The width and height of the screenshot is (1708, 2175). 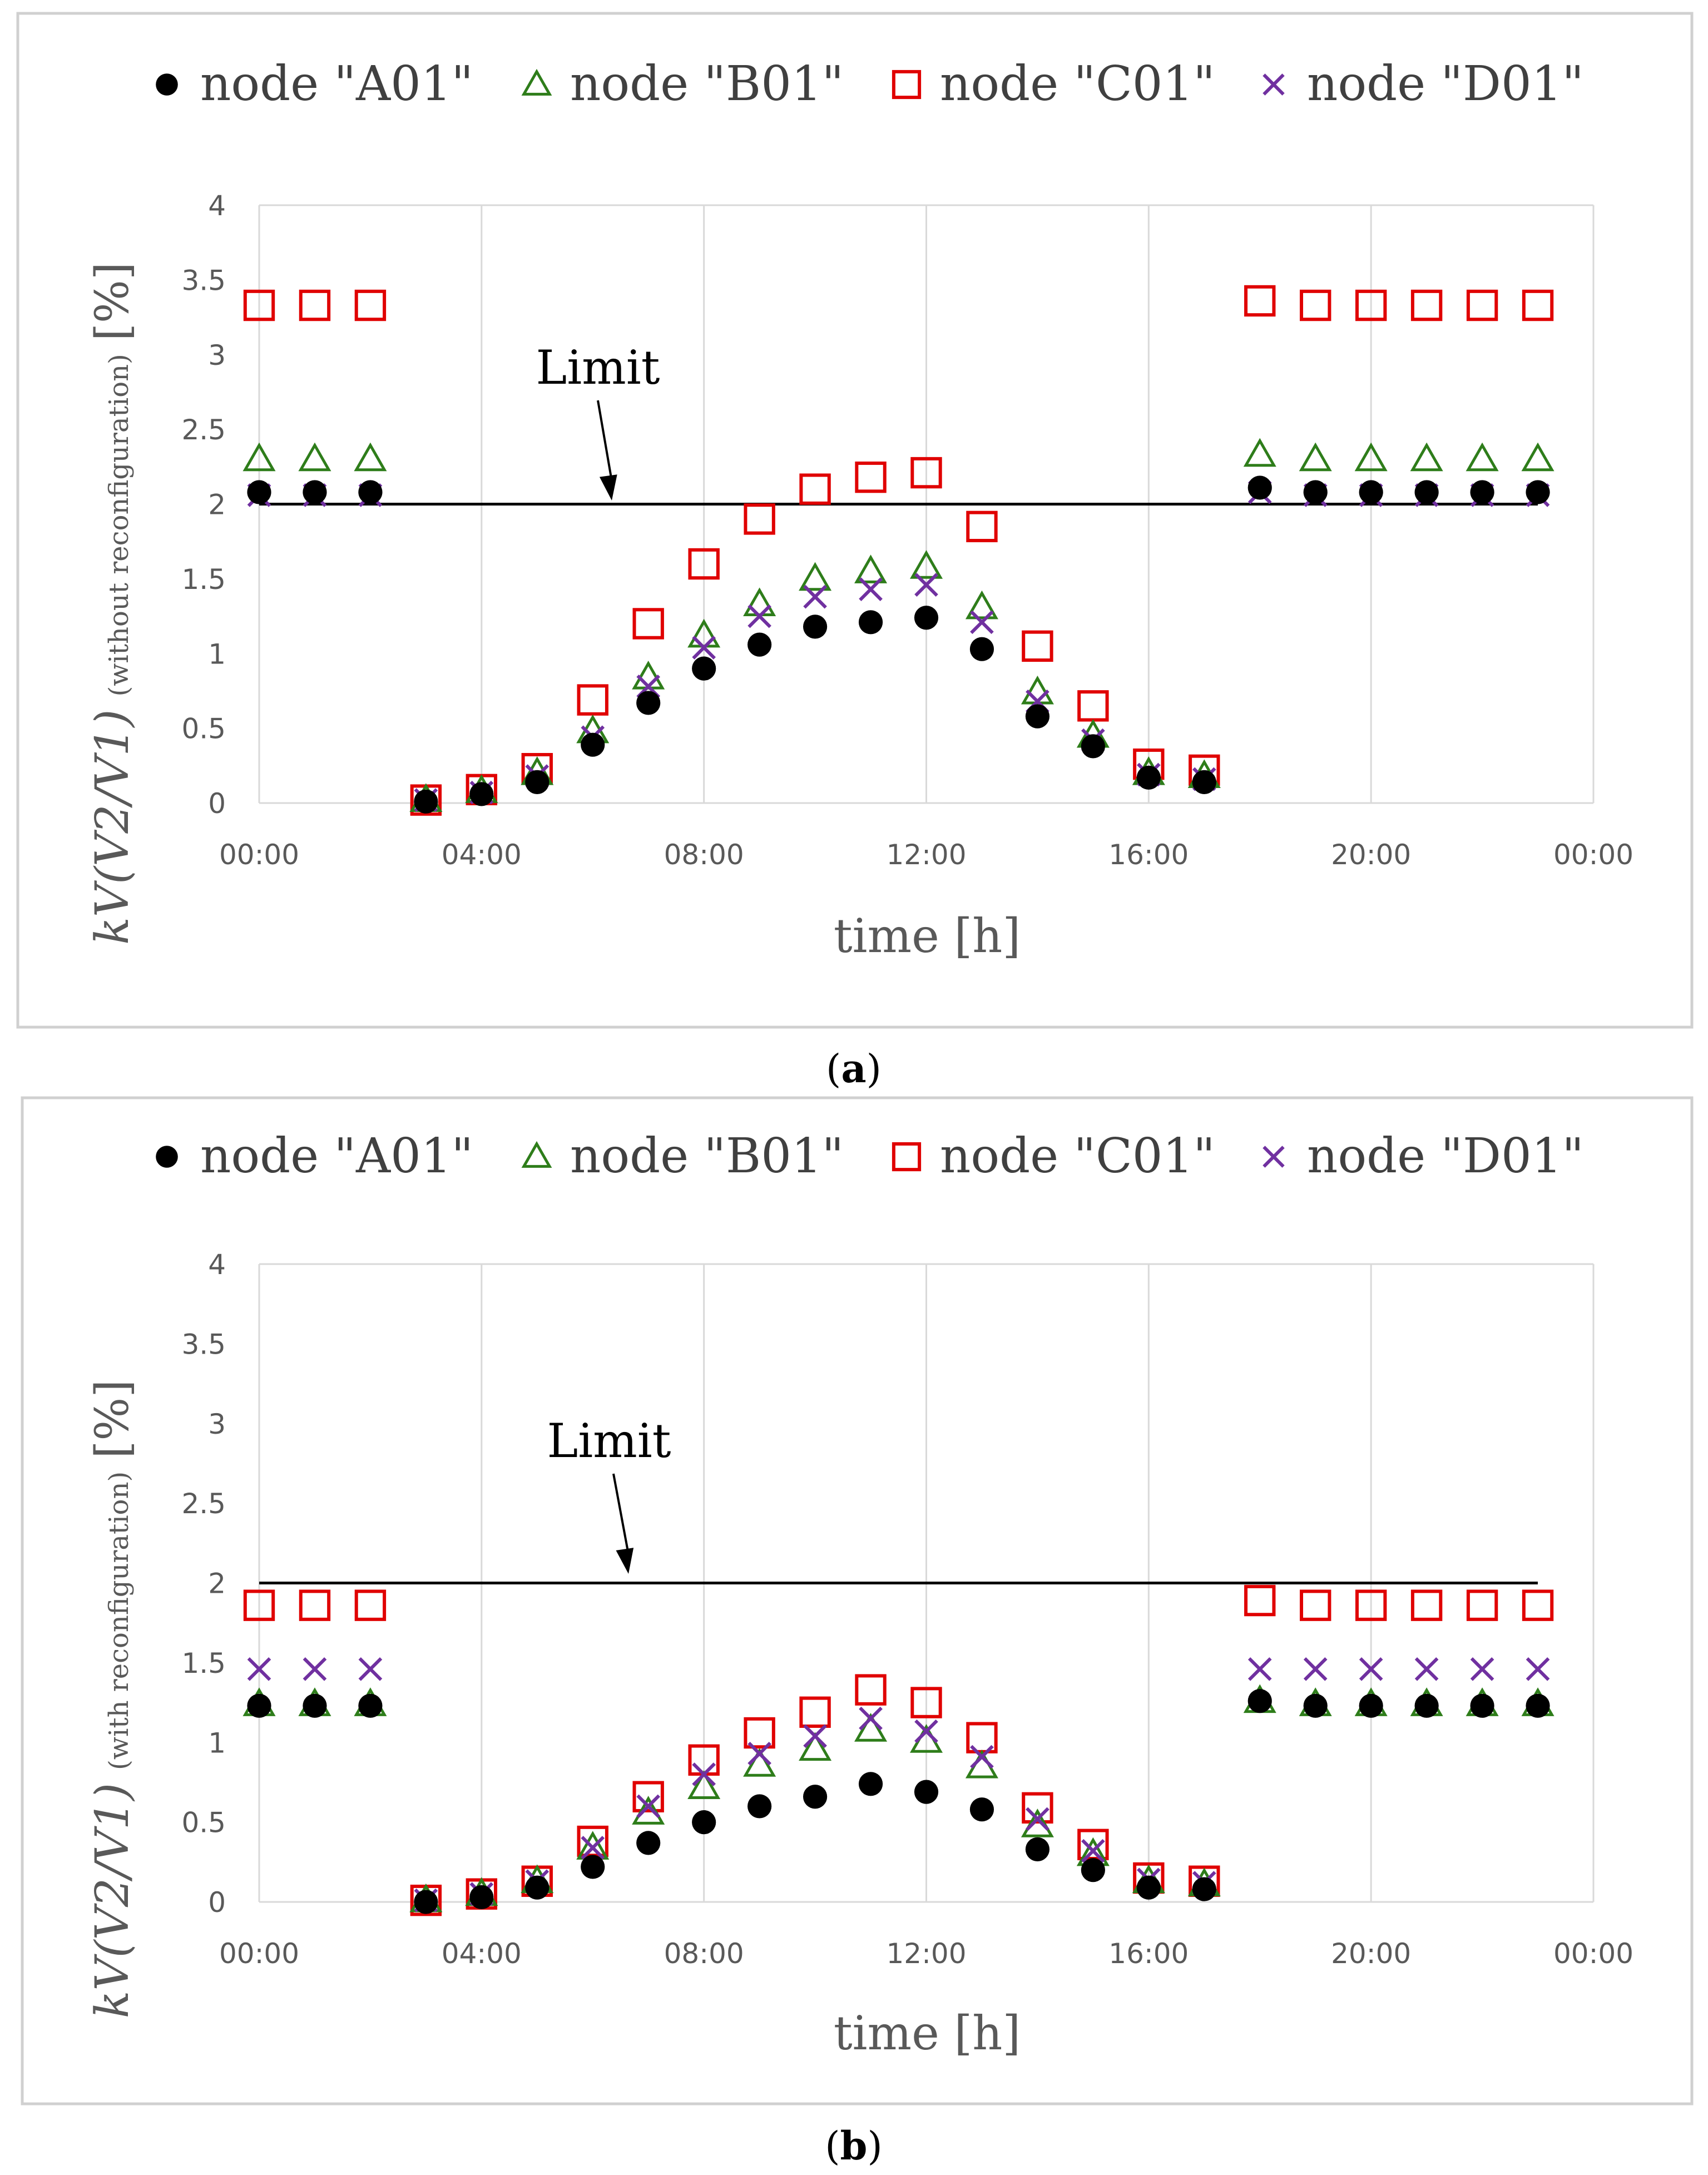 I want to click on panel-a-legend-marker-A01, so click(x=167, y=84).